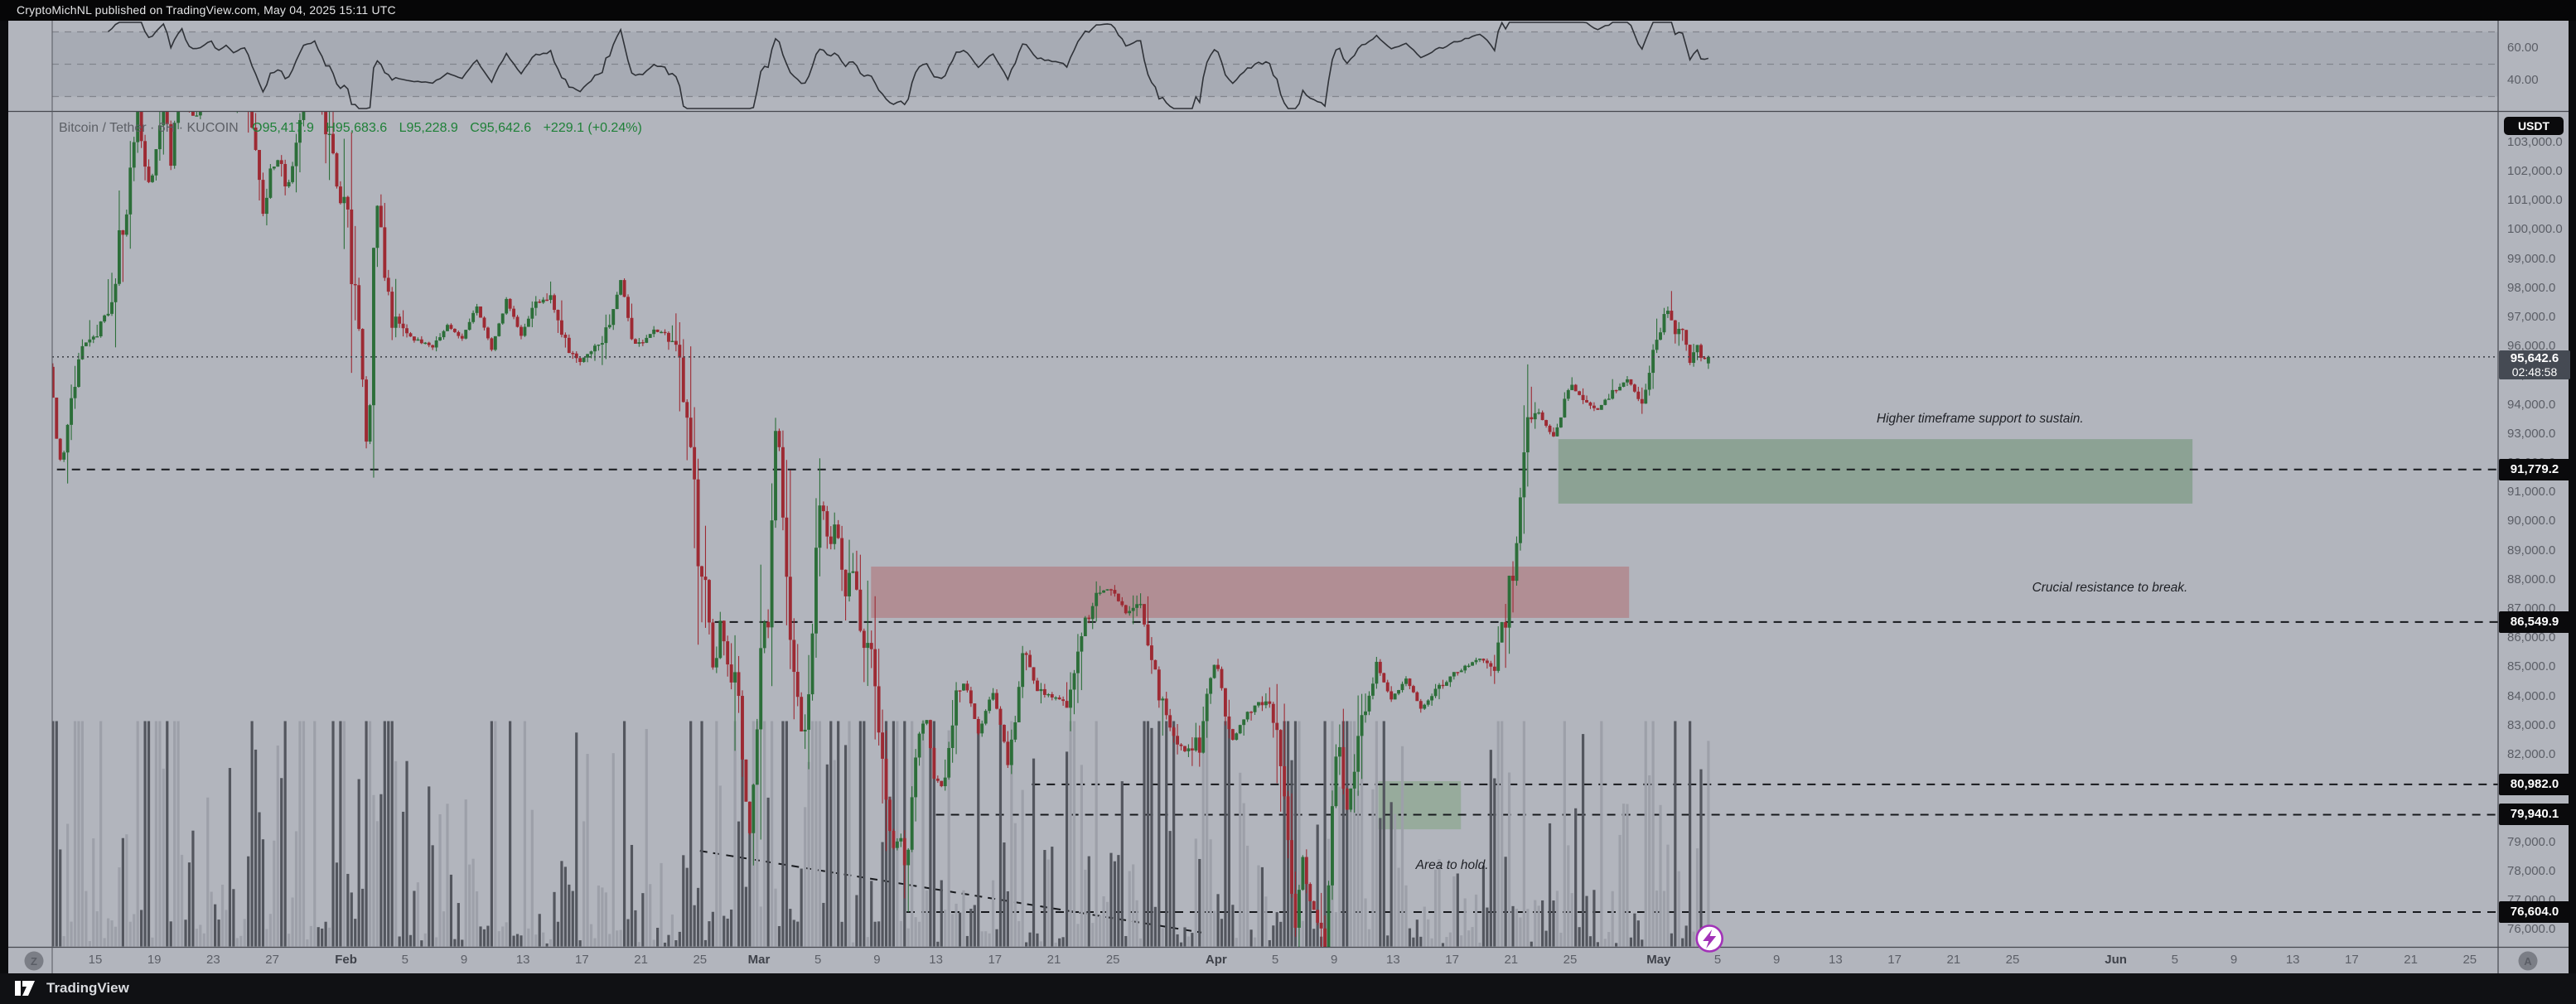 This screenshot has height=1004, width=2576. Describe the element at coordinates (2531, 493) in the screenshot. I see `price-tick-label: 91,000.0` at that location.